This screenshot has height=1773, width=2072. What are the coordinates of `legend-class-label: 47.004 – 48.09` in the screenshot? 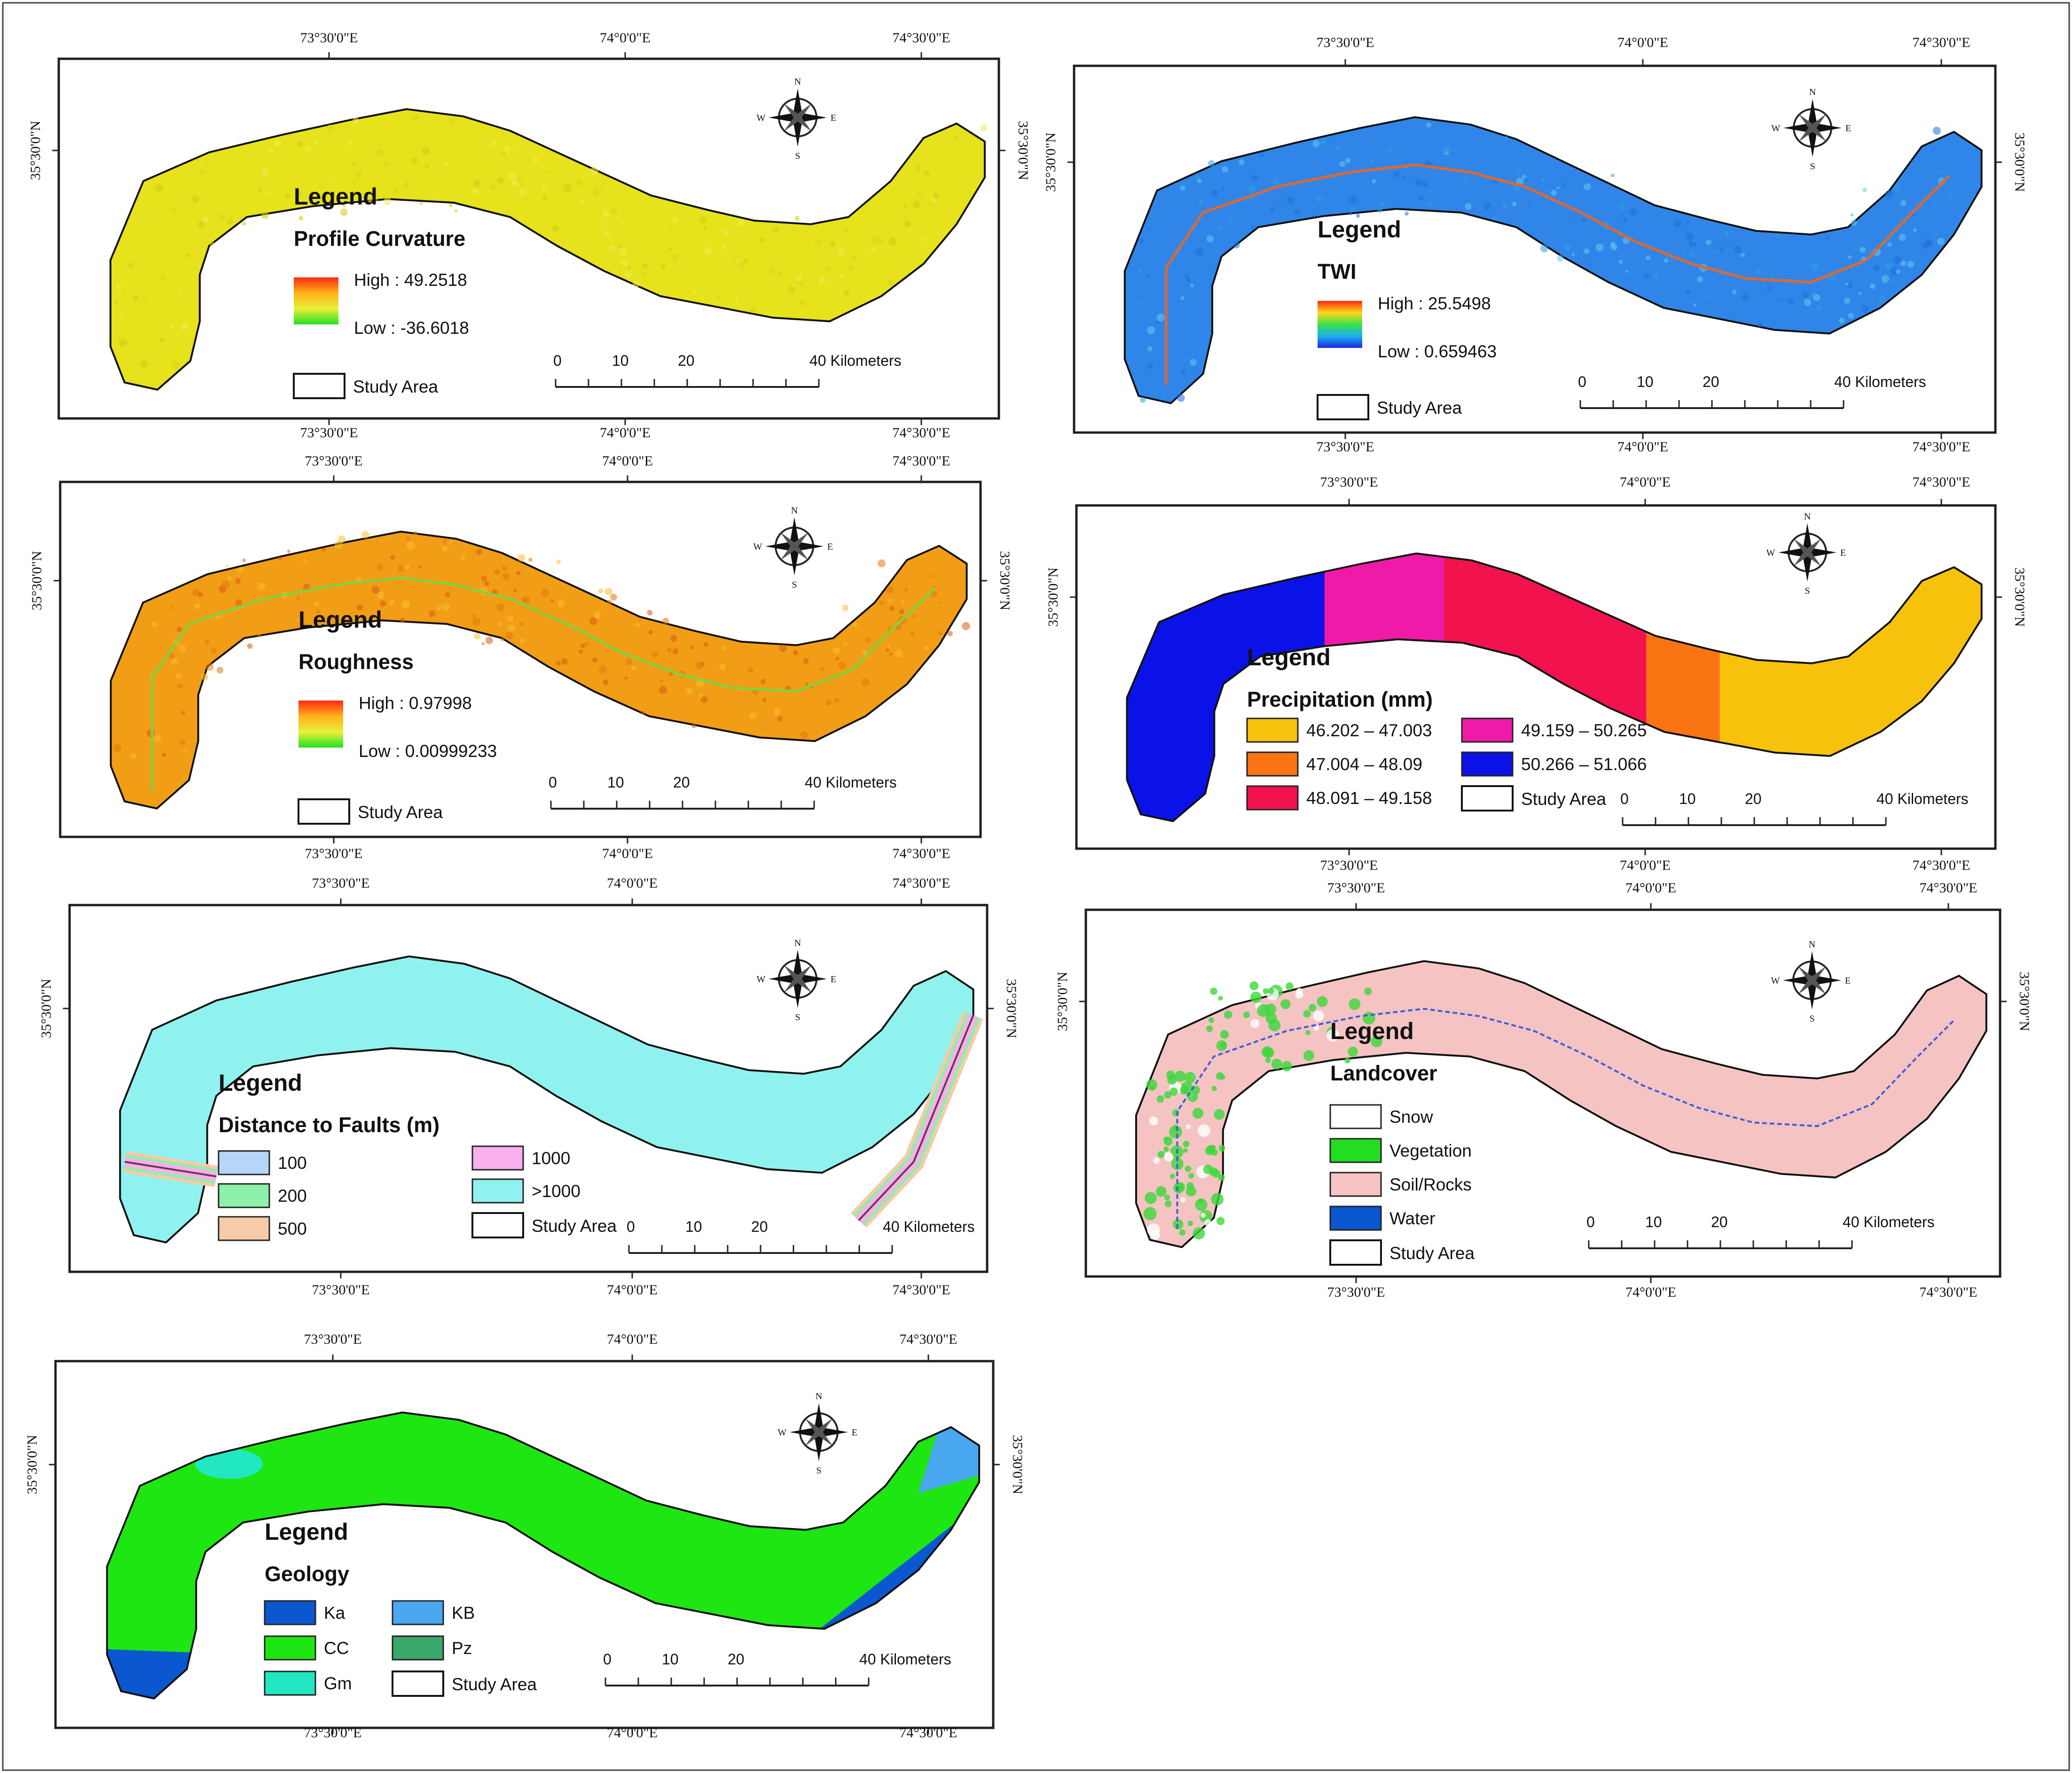 It's located at (1364, 764).